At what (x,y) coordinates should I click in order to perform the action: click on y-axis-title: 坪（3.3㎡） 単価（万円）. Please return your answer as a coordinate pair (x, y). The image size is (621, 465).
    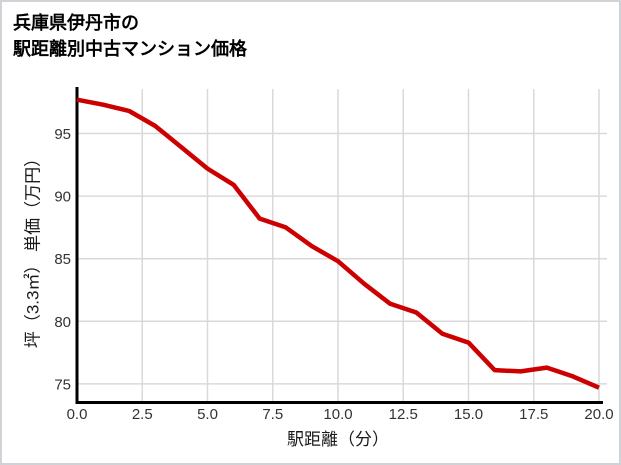
    Looking at the image, I should click on (33, 249).